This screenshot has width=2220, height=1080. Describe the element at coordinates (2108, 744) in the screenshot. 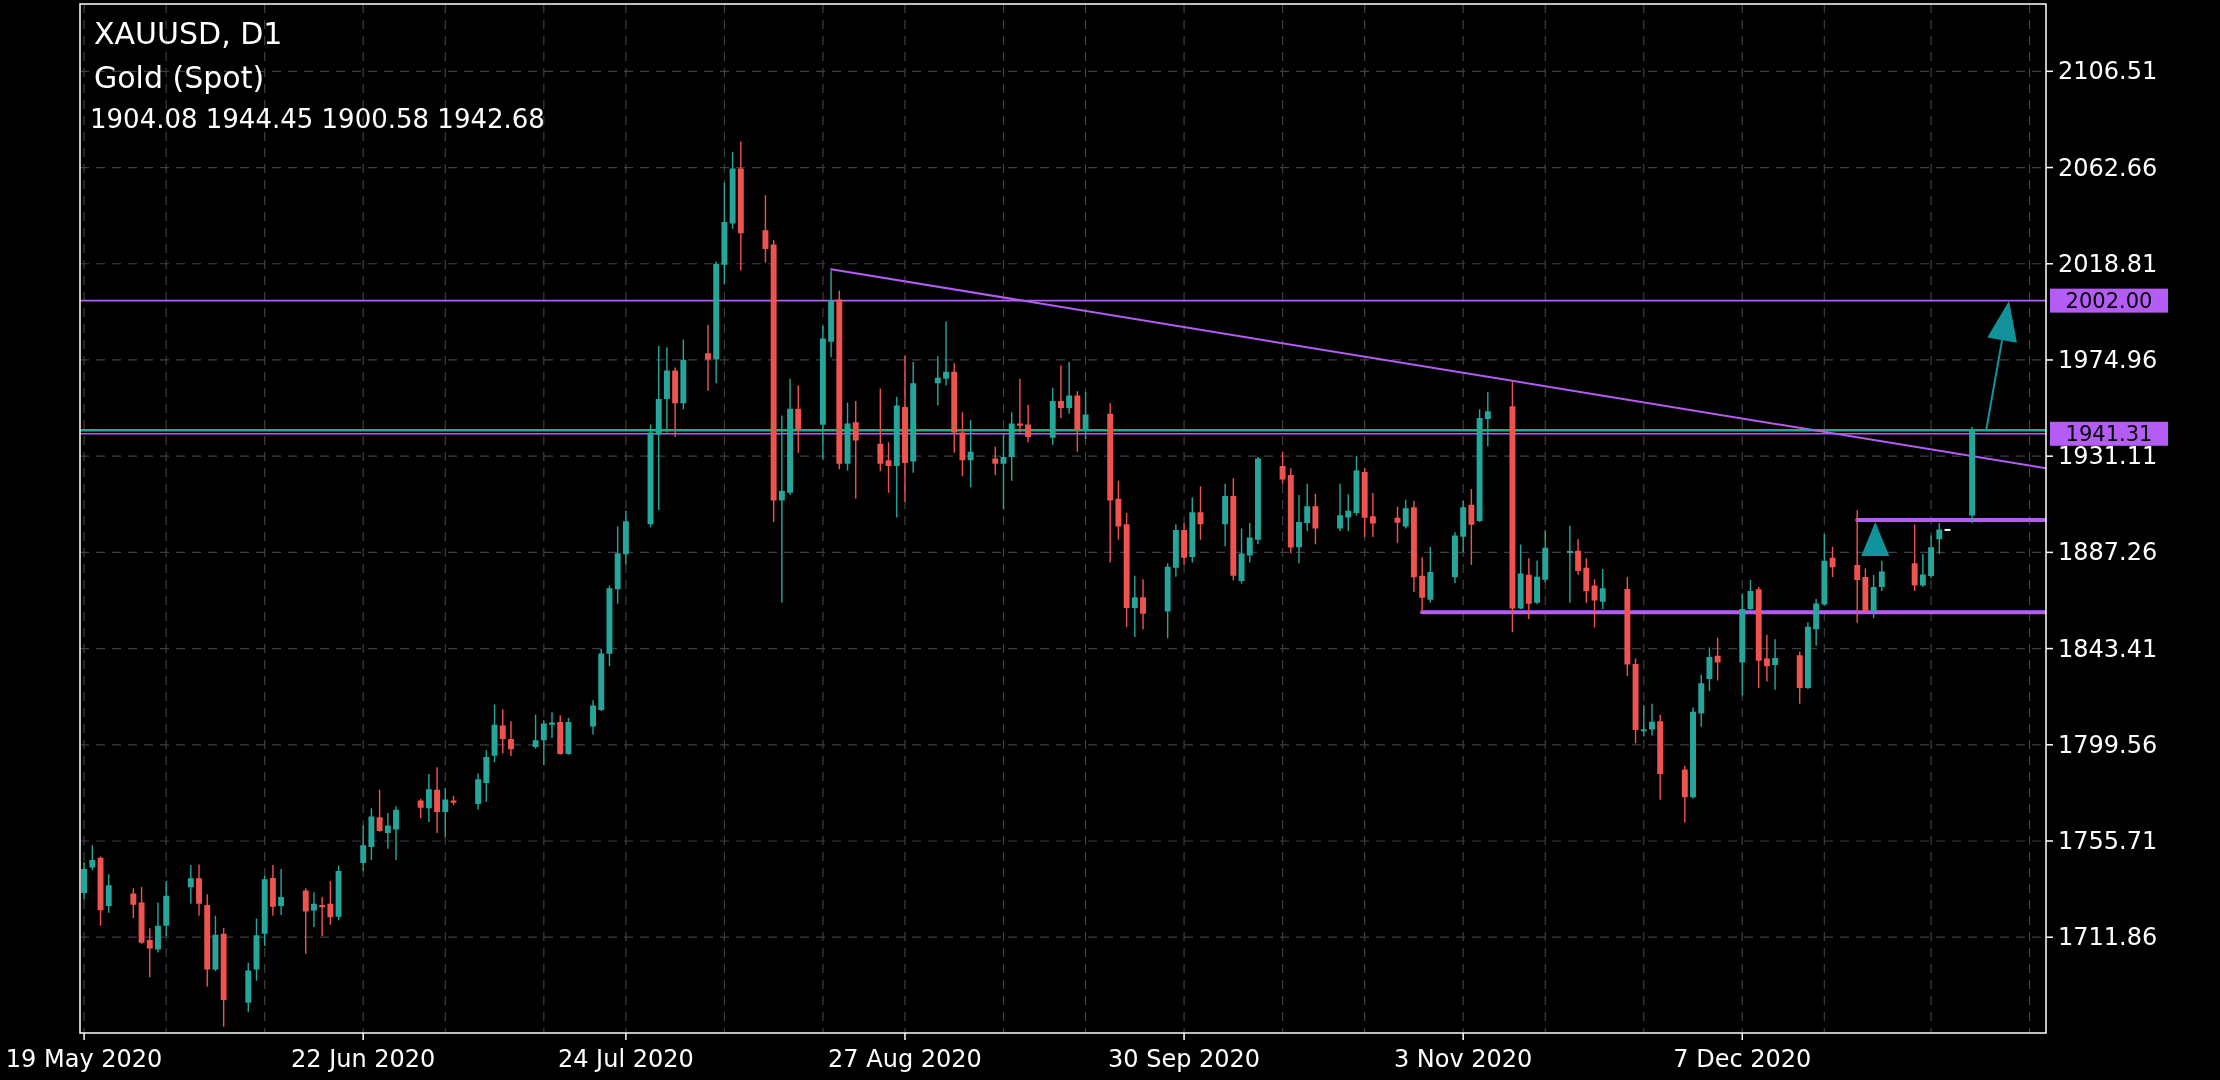

I see `y-tick-label: 1799.56` at that location.